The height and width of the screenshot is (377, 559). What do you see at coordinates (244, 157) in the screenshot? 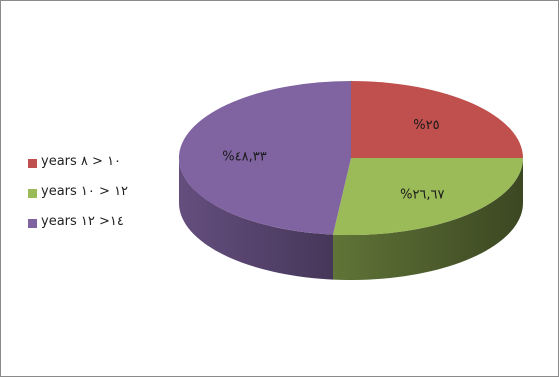
I see `slice-data-label: %٤٨,٣٣` at bounding box center [244, 157].